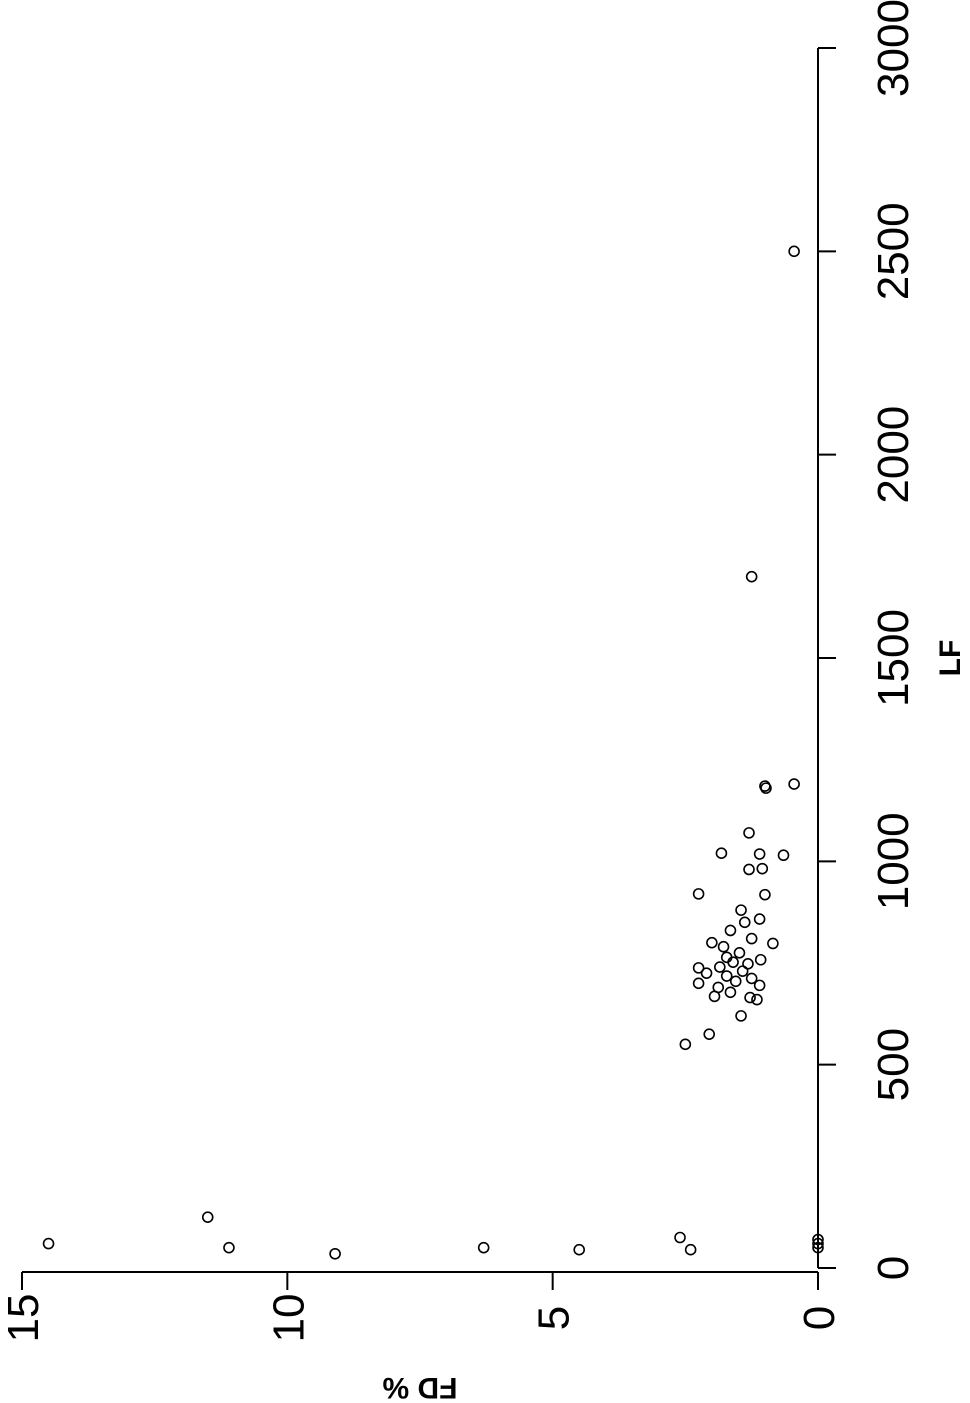  I want to click on y-tick-label: 10, so click(288, 1318).